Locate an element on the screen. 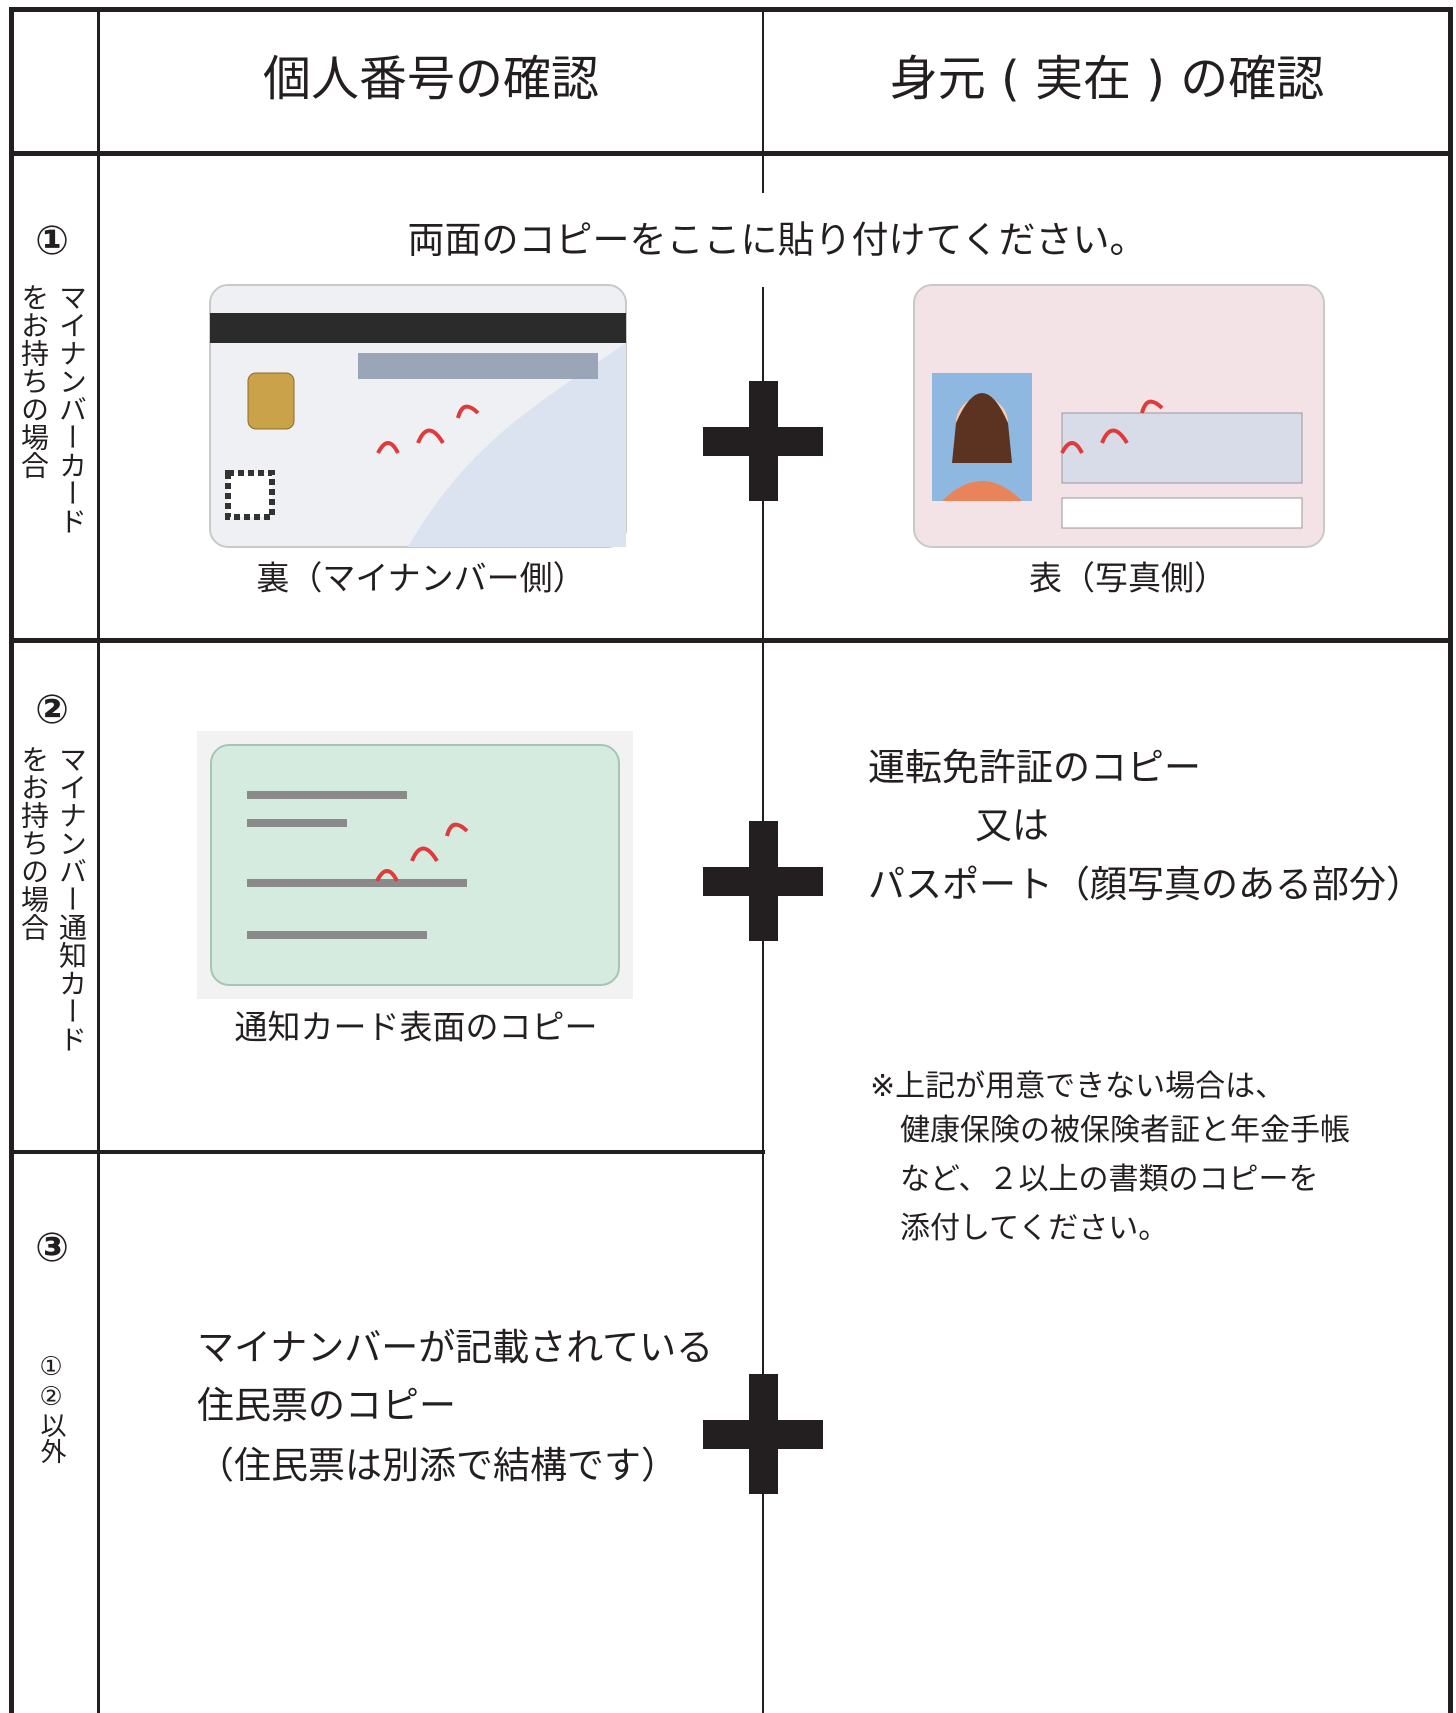 Image resolution: width=1456 pixels, height=1713 pixels. row-text: 住民票のコピー is located at coordinates (326, 1405).